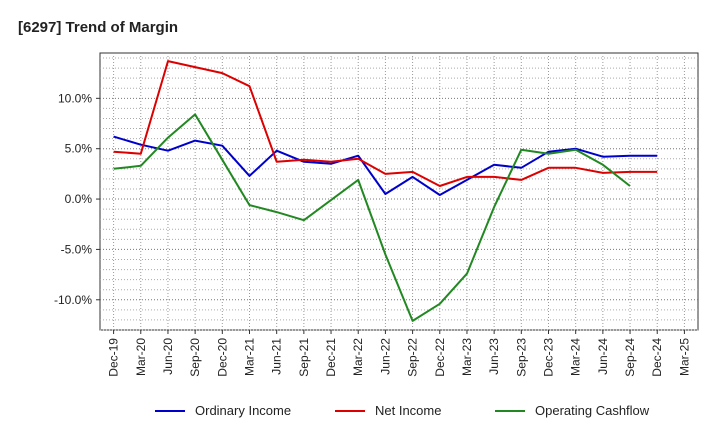 This screenshot has width=720, height=440. What do you see at coordinates (549, 357) in the screenshot?
I see `x-tick-label: Dec-23` at bounding box center [549, 357].